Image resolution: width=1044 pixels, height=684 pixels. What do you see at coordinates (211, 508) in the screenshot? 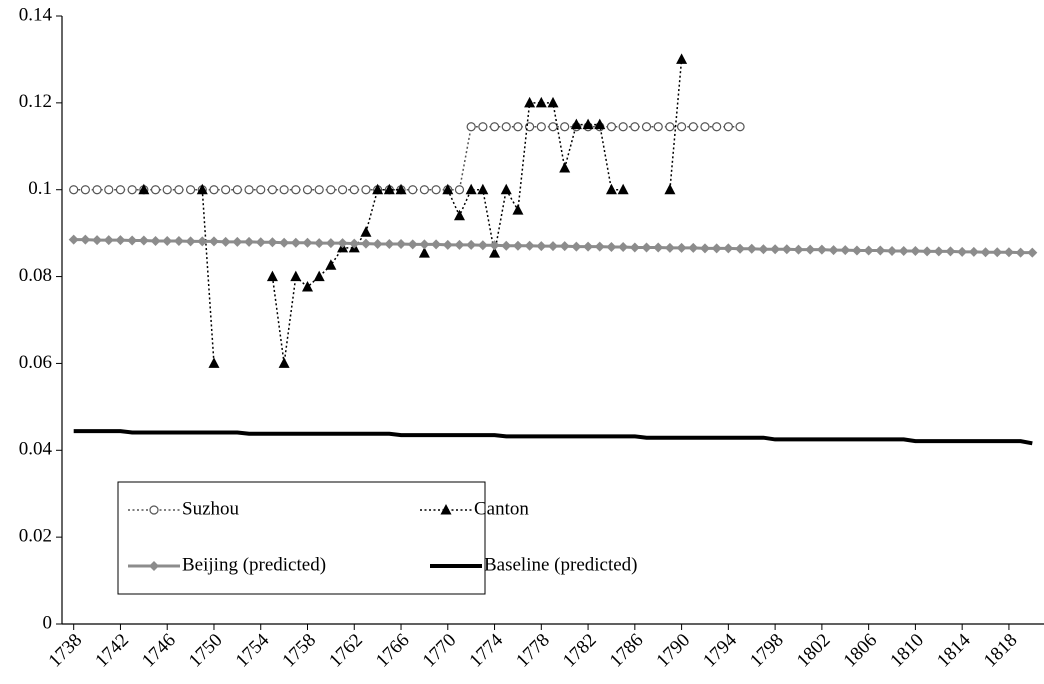
I see `legend-label: Suzhou` at bounding box center [211, 508].